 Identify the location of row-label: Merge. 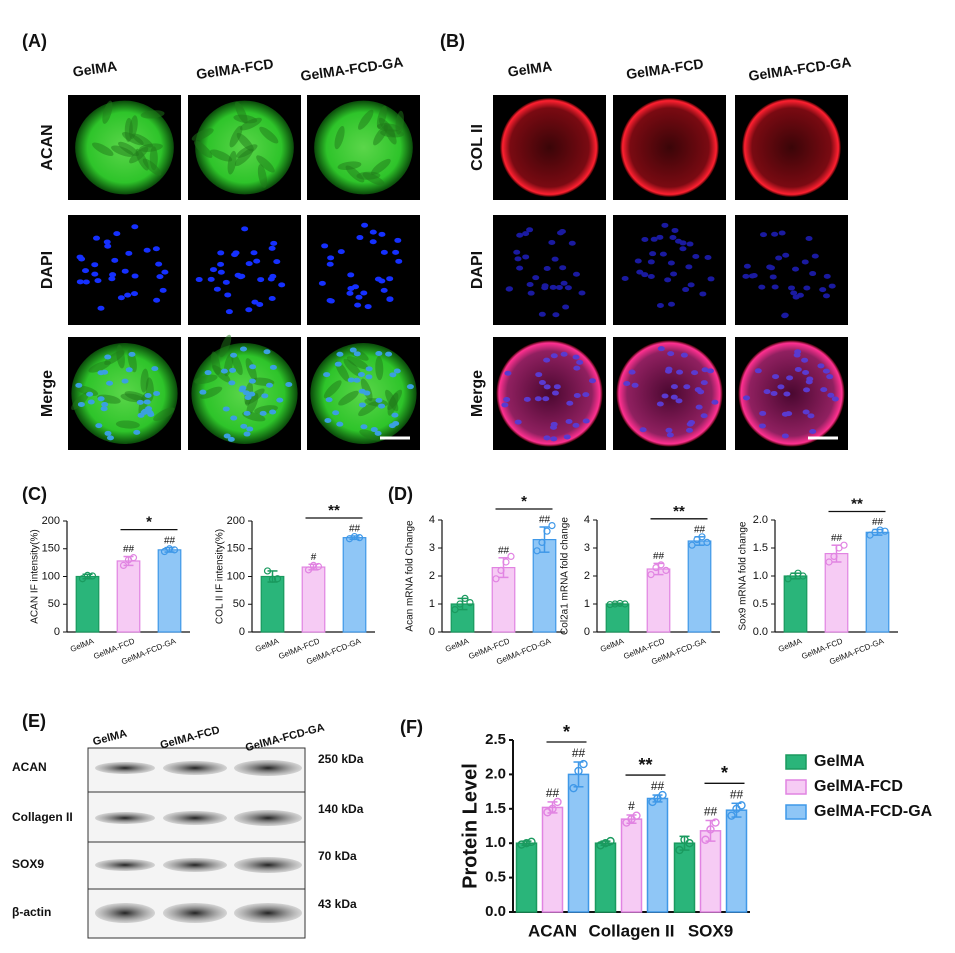
(47, 393).